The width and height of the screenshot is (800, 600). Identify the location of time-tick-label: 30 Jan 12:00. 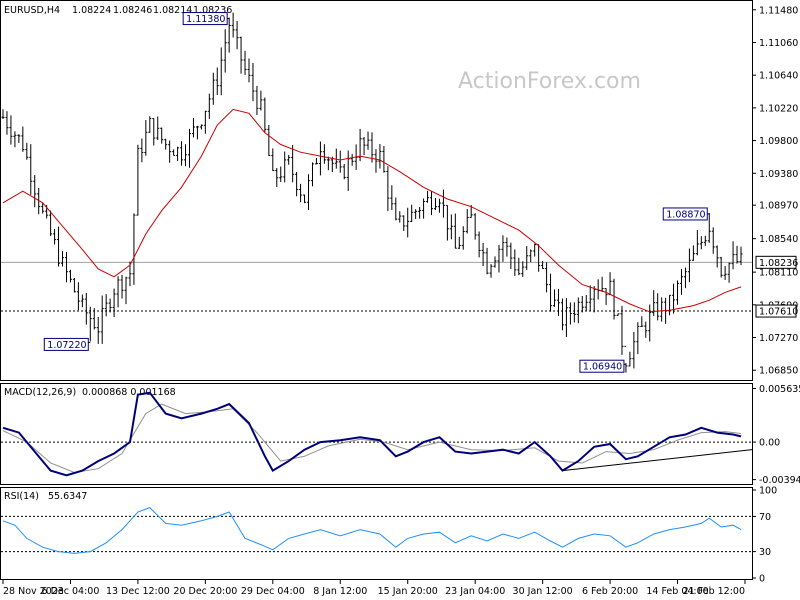
(543, 591).